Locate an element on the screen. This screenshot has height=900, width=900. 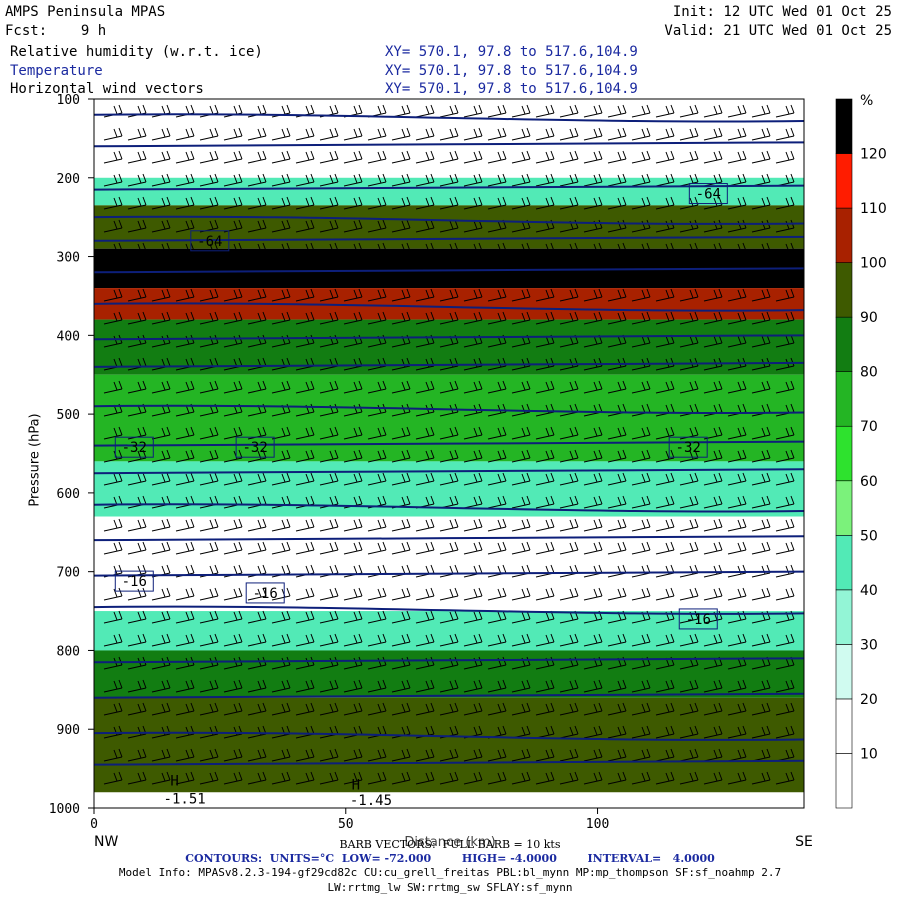
colorbar-unit: % is located at coordinates (866, 101).